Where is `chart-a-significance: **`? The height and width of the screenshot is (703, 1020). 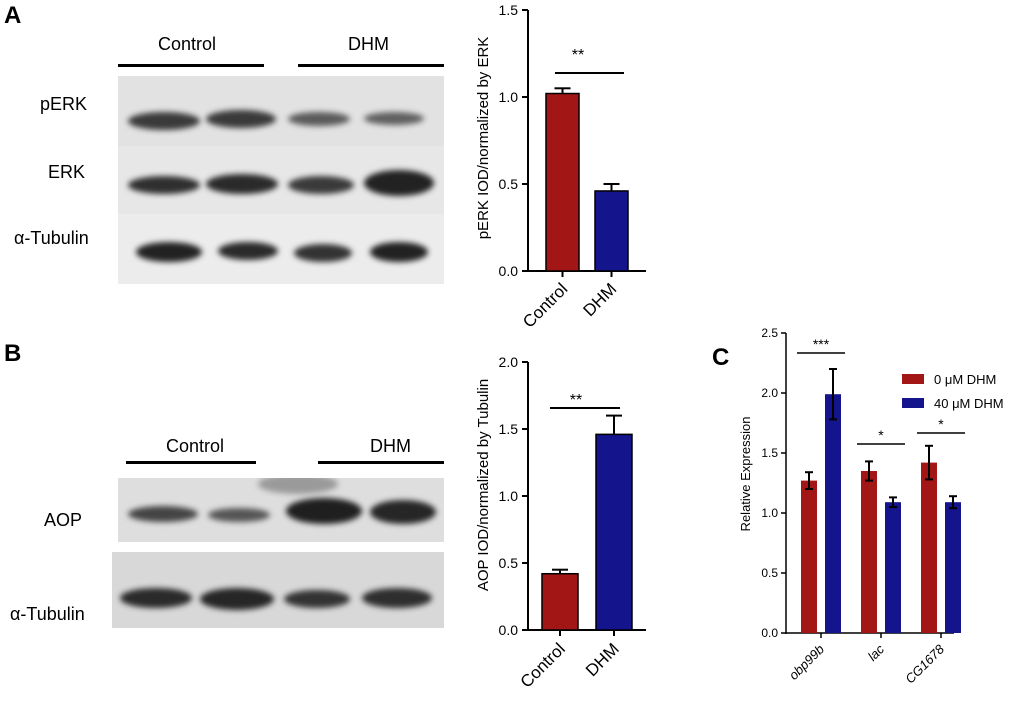
chart-a-significance: ** is located at coordinates (578, 55).